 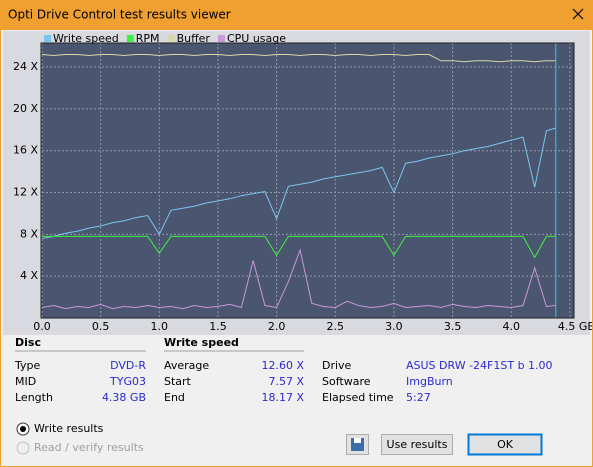 I want to click on info-value: 12.60 X, so click(x=282, y=365).